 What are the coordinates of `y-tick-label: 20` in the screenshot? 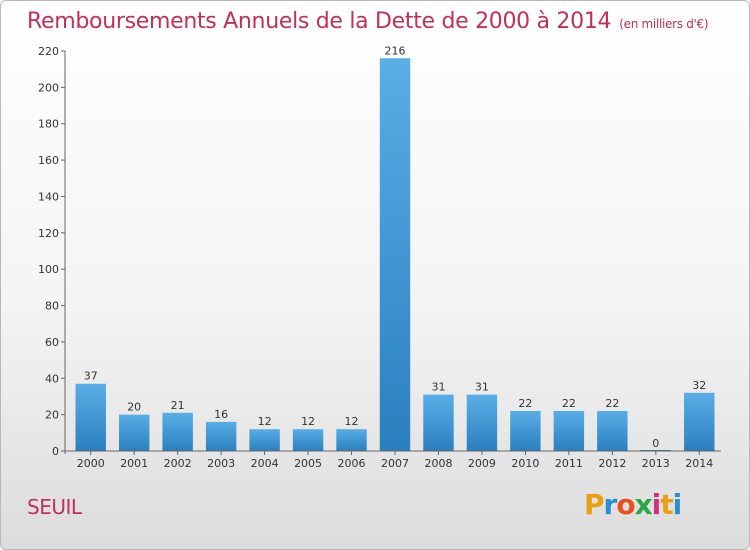 It's located at (52, 415).